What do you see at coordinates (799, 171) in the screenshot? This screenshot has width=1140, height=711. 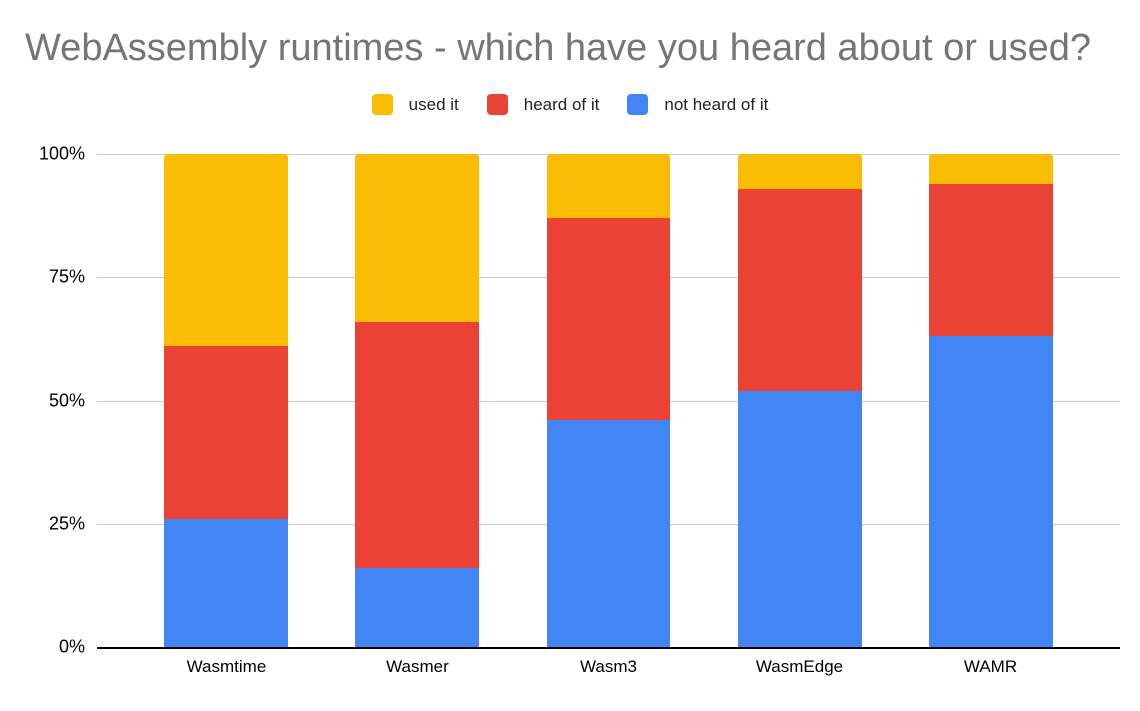 I see `segment-wasmedge-used-it` at bounding box center [799, 171].